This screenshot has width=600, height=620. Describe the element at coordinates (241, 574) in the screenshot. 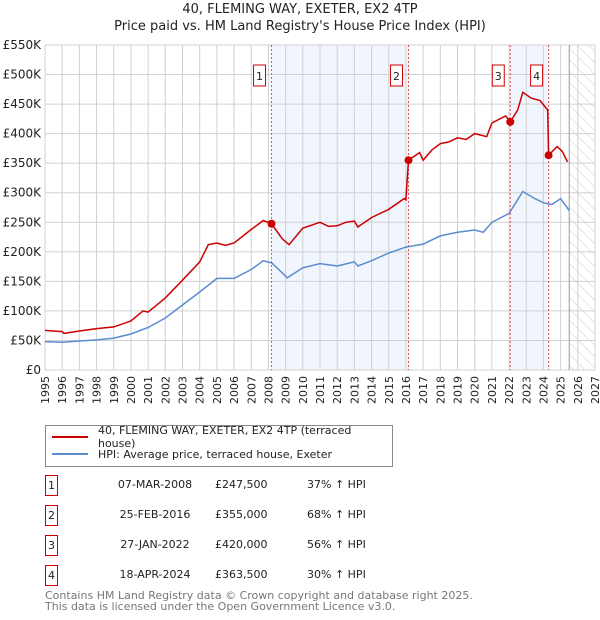

I see `transaction-price: £363,500` at that location.